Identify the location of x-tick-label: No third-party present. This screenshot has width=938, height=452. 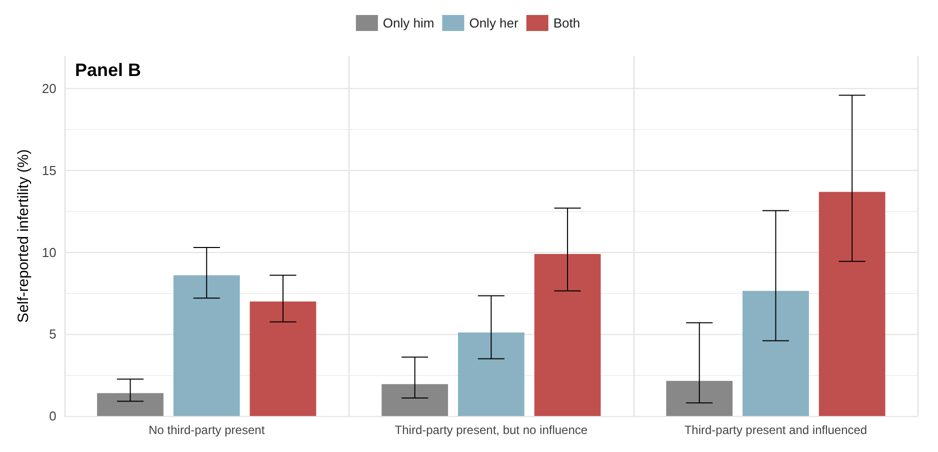
(207, 430).